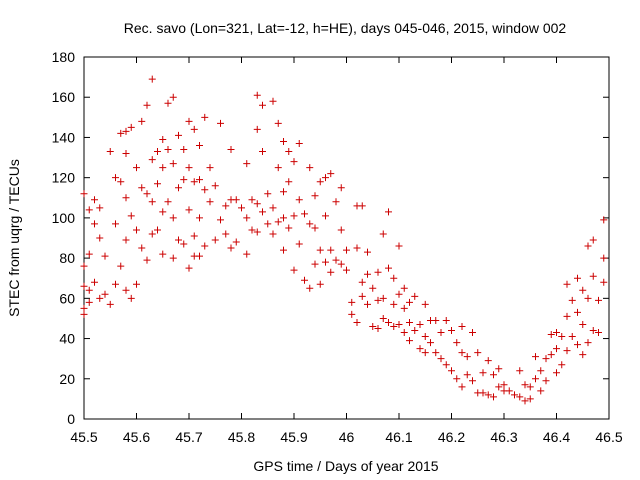 The width and height of the screenshot is (640, 480). I want to click on x-tick-label: 45.6, so click(136, 437).